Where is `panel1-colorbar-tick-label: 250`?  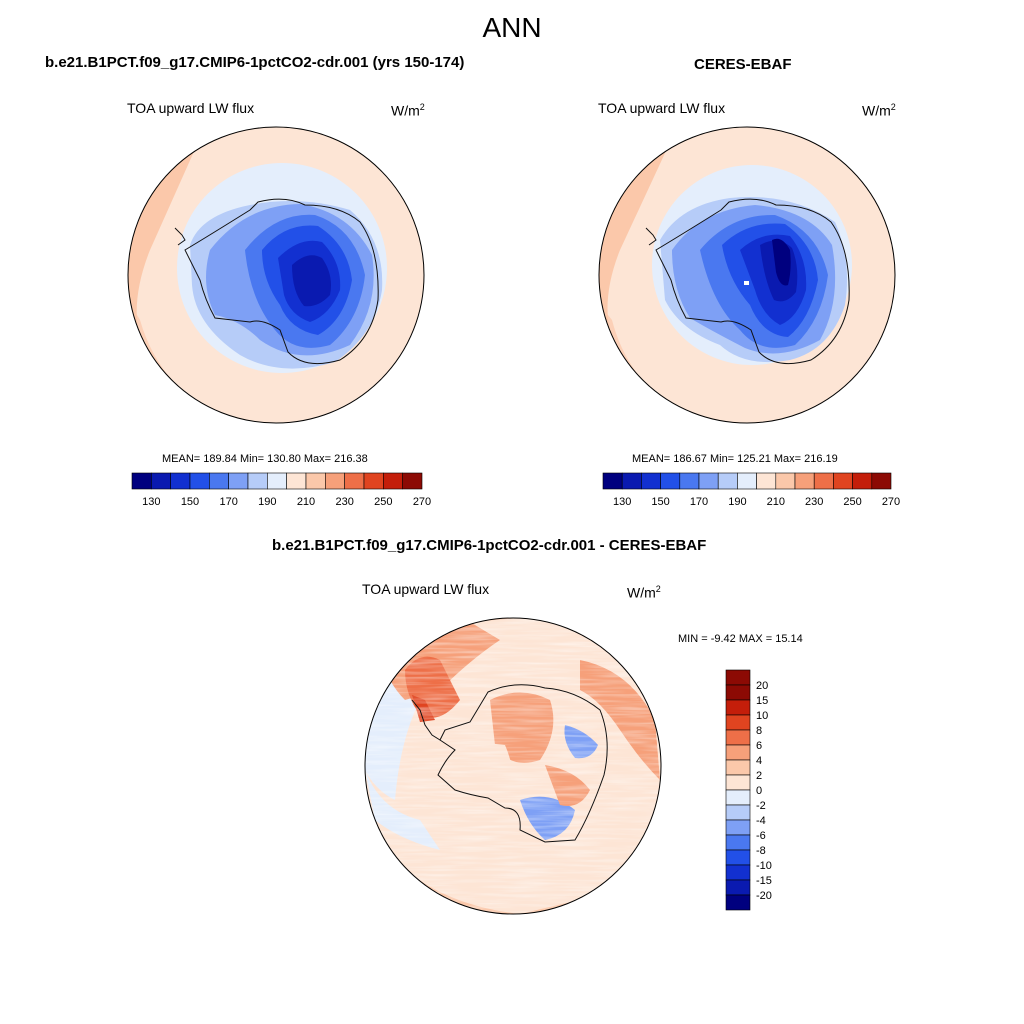
panel1-colorbar-tick-label: 250 is located at coordinates (383, 502).